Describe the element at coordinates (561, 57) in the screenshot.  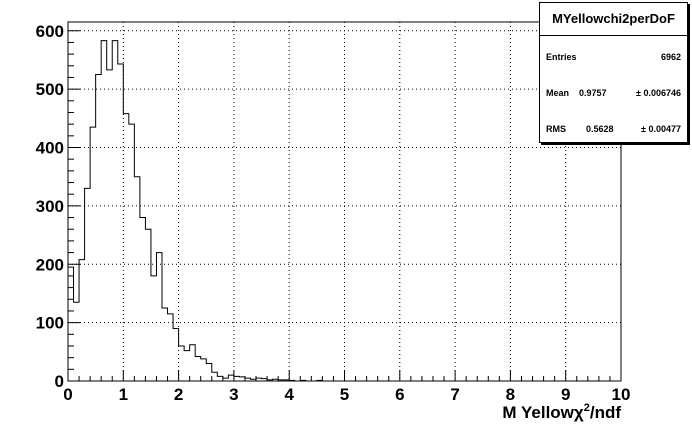
I see `entries-label: Entries` at that location.